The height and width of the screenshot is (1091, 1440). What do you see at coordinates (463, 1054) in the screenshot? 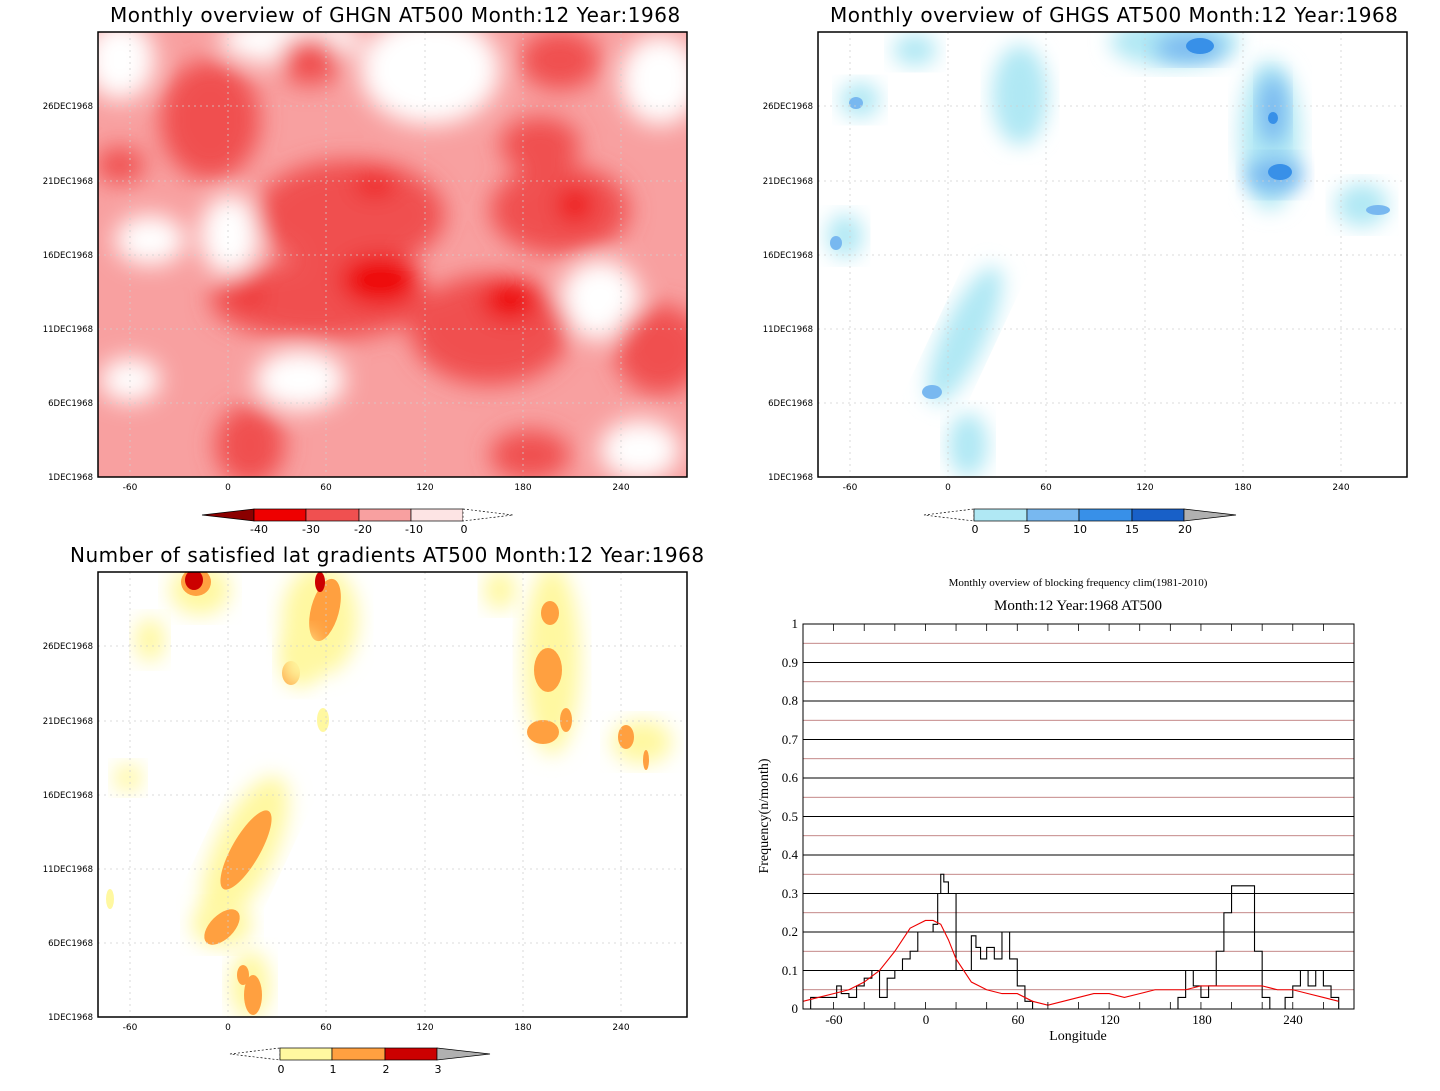
I see `lat-colorbar-arrow-right` at bounding box center [463, 1054].